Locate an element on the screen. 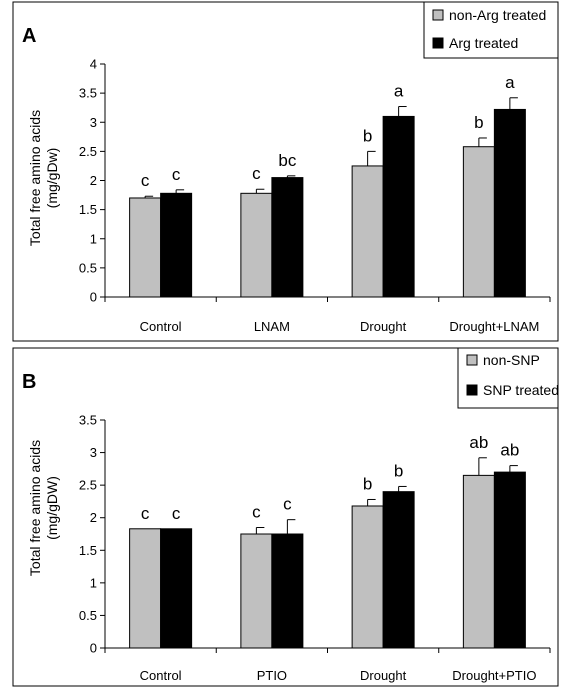 This screenshot has width=563, height=688. panel-b-category-label: Drought+PTIO is located at coordinates (494, 675).